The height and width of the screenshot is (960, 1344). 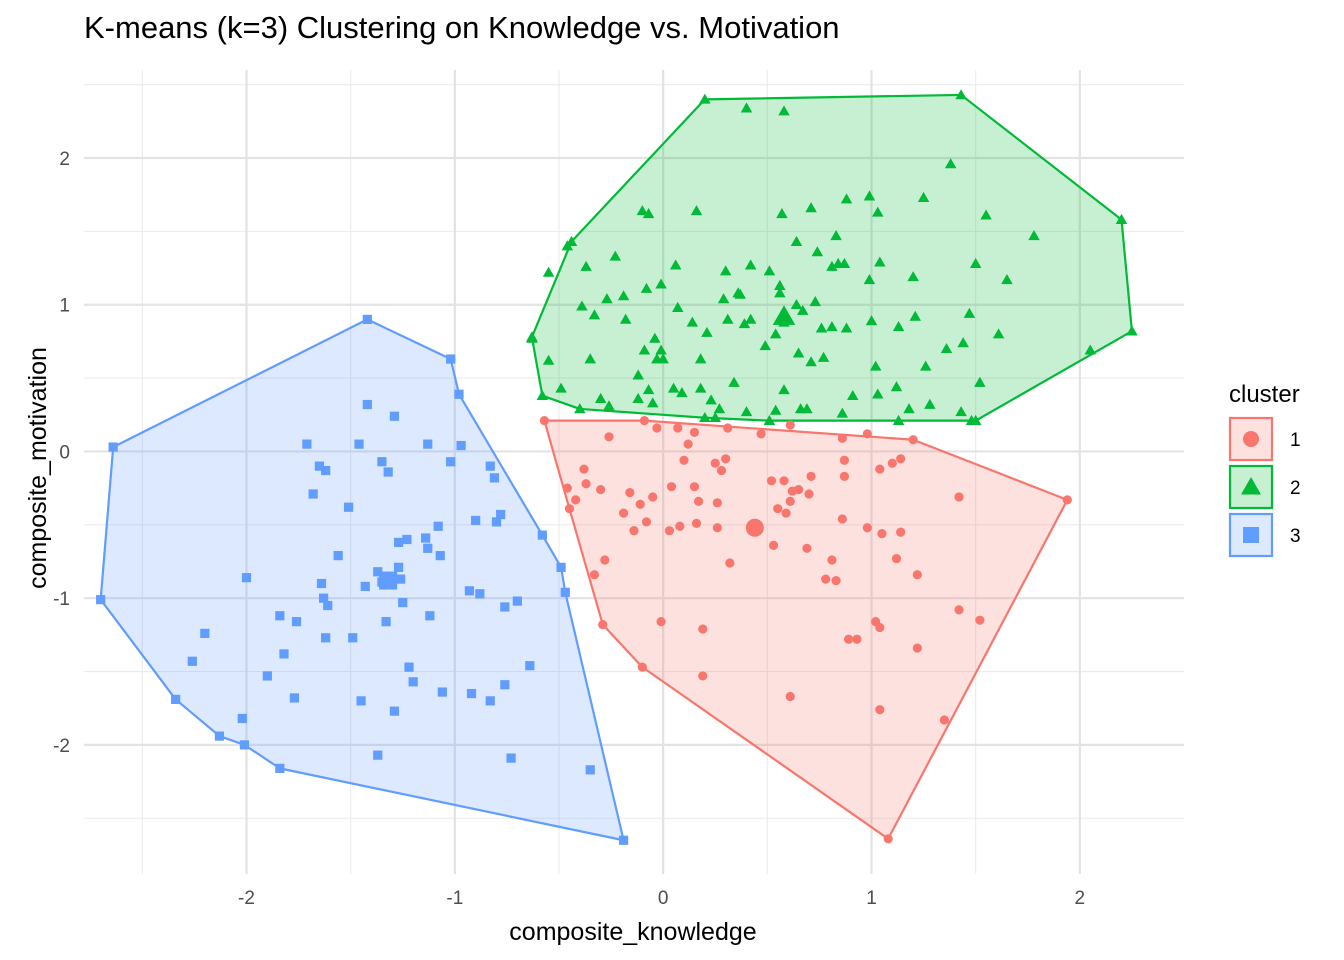 I want to click on y-tick-label: -1, so click(x=61, y=599).